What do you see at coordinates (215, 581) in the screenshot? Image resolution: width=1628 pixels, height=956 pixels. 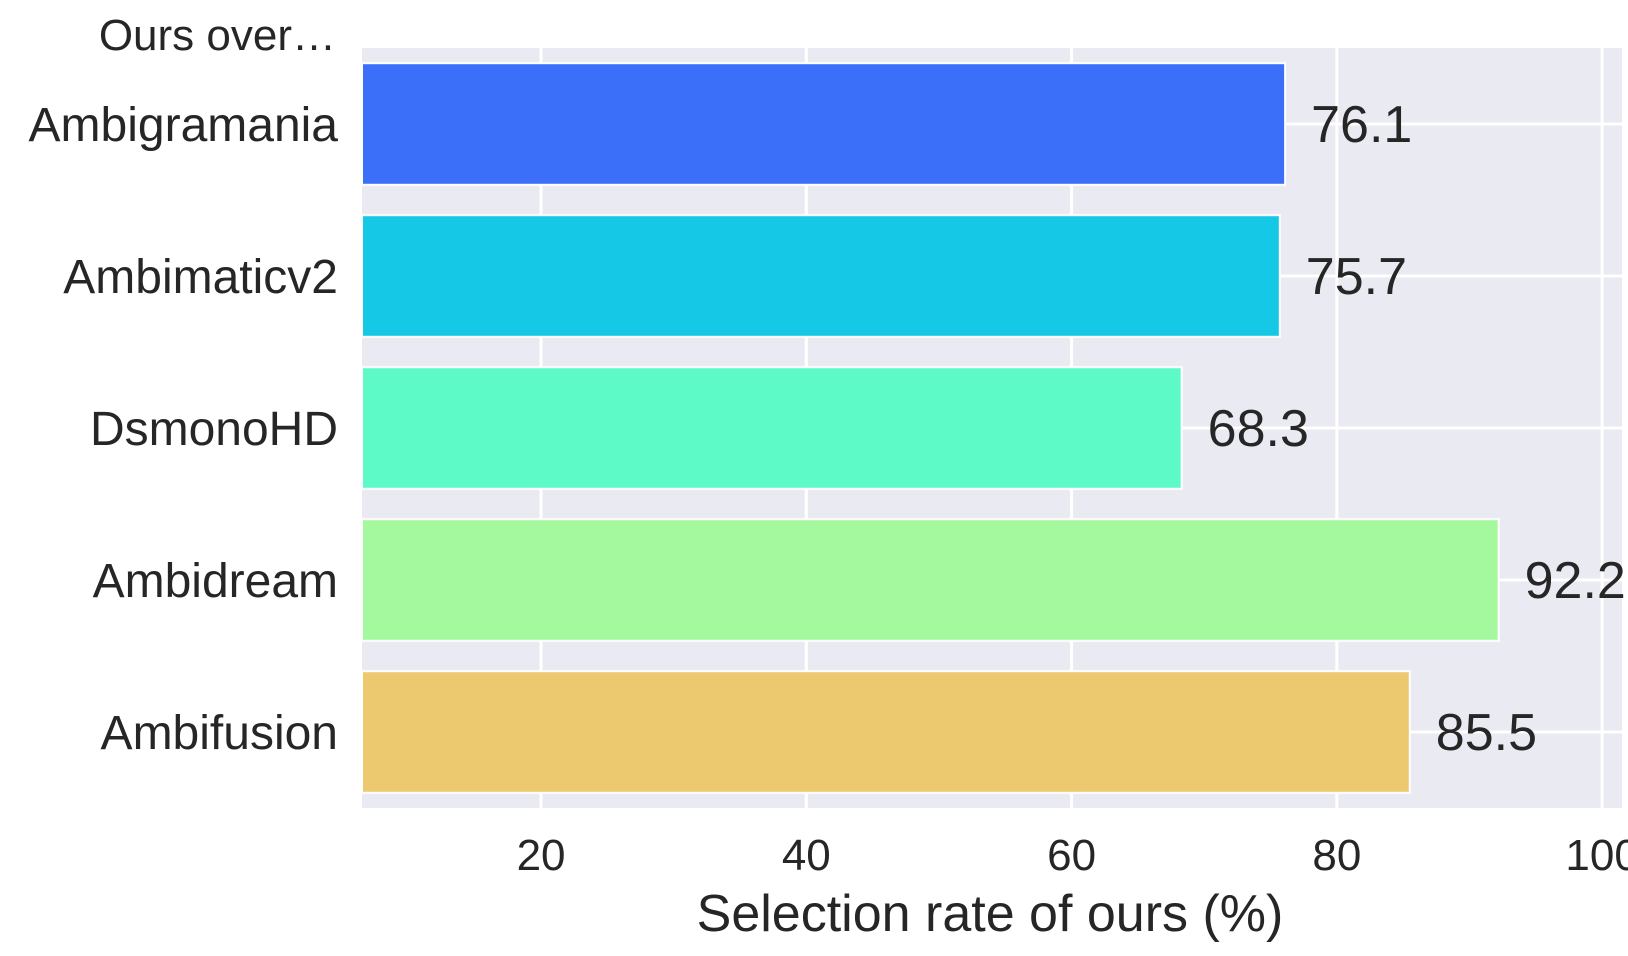 I see `category-label: Ambidream` at bounding box center [215, 581].